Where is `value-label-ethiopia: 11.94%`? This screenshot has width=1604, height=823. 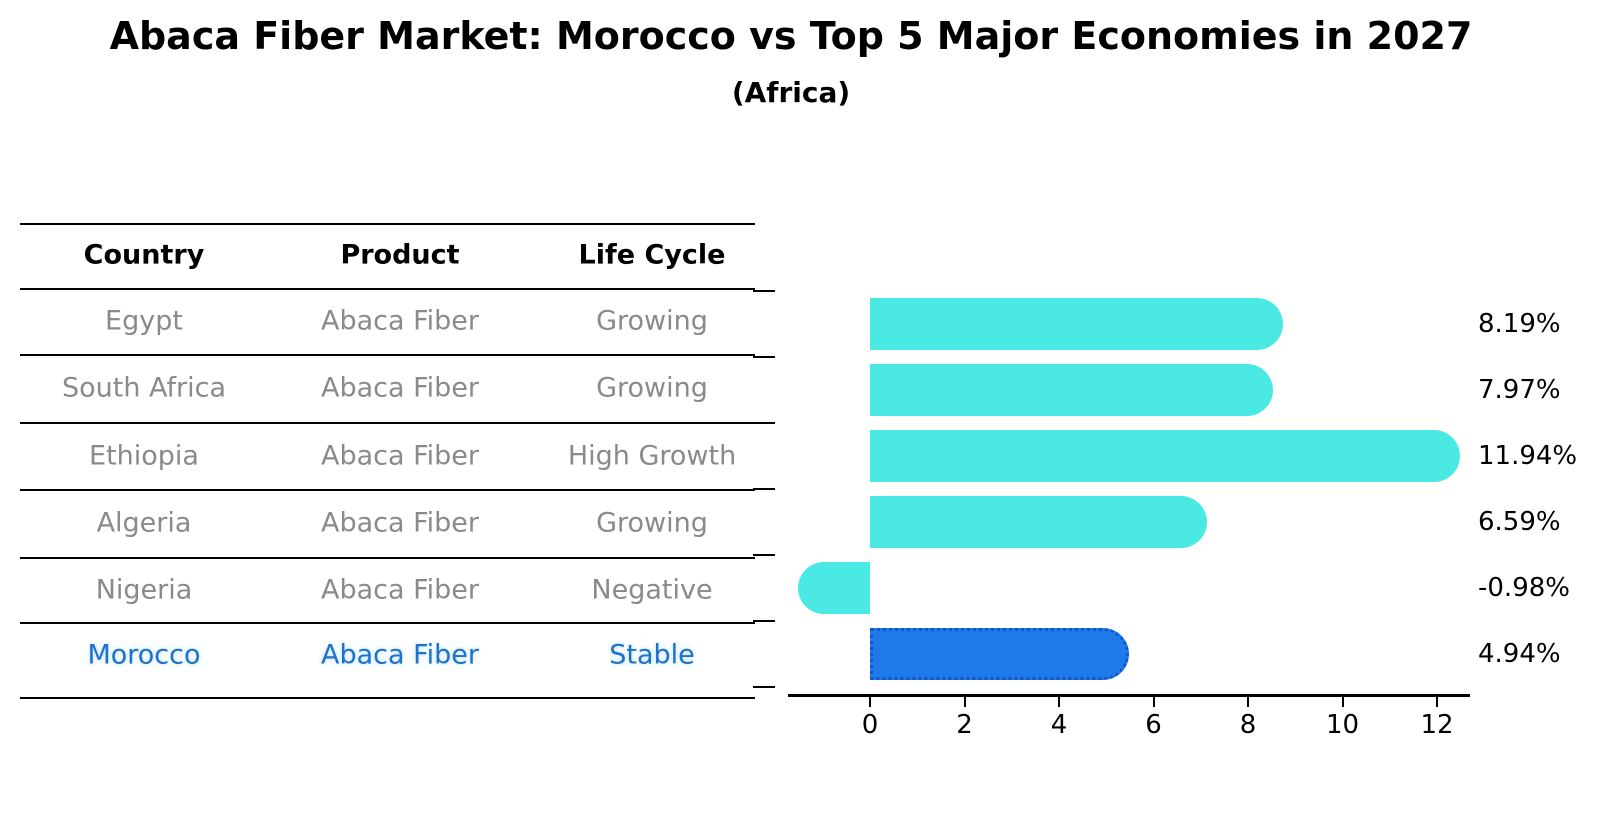 value-label-ethiopia: 11.94% is located at coordinates (1528, 456).